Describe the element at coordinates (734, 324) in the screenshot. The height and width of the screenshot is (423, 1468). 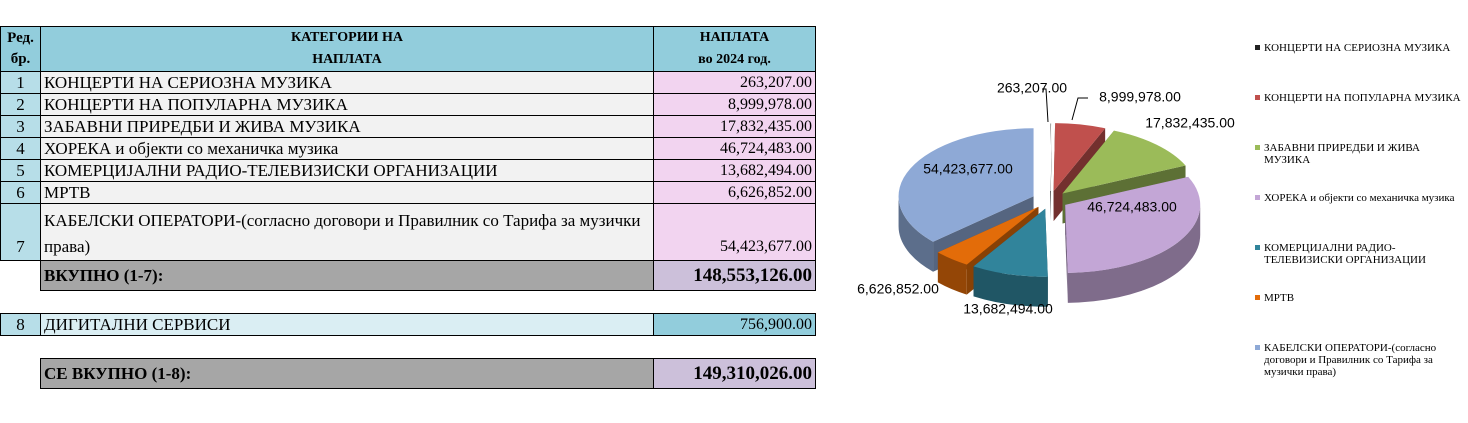
I see `cell: 756,900.00` at that location.